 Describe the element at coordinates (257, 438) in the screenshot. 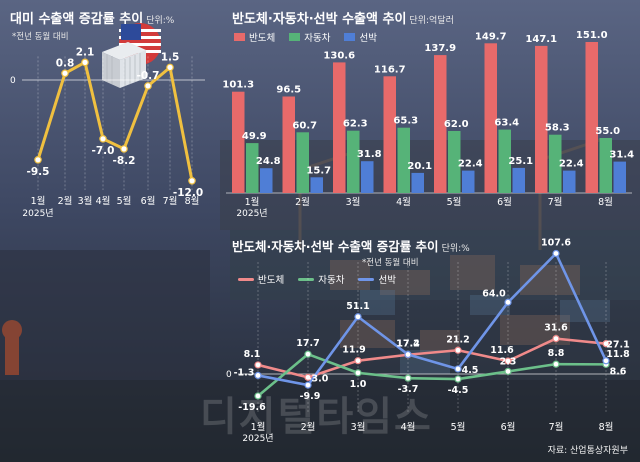

I see `chart3-year-label: 2025년` at that location.